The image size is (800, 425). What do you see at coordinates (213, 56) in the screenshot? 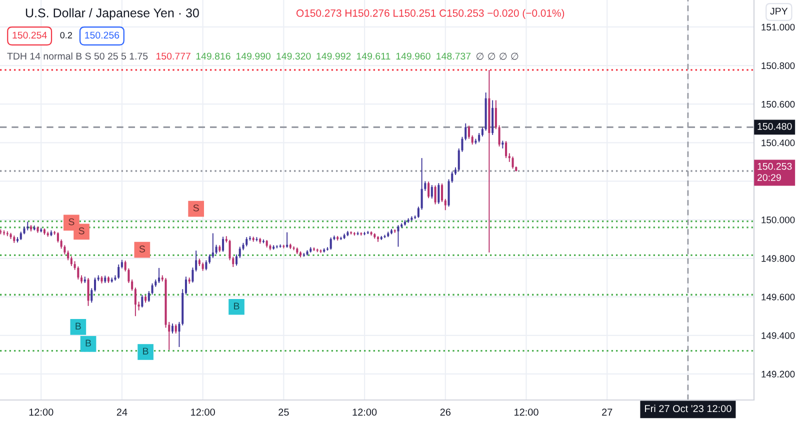
I see `annotation: 149.816` at bounding box center [213, 56].